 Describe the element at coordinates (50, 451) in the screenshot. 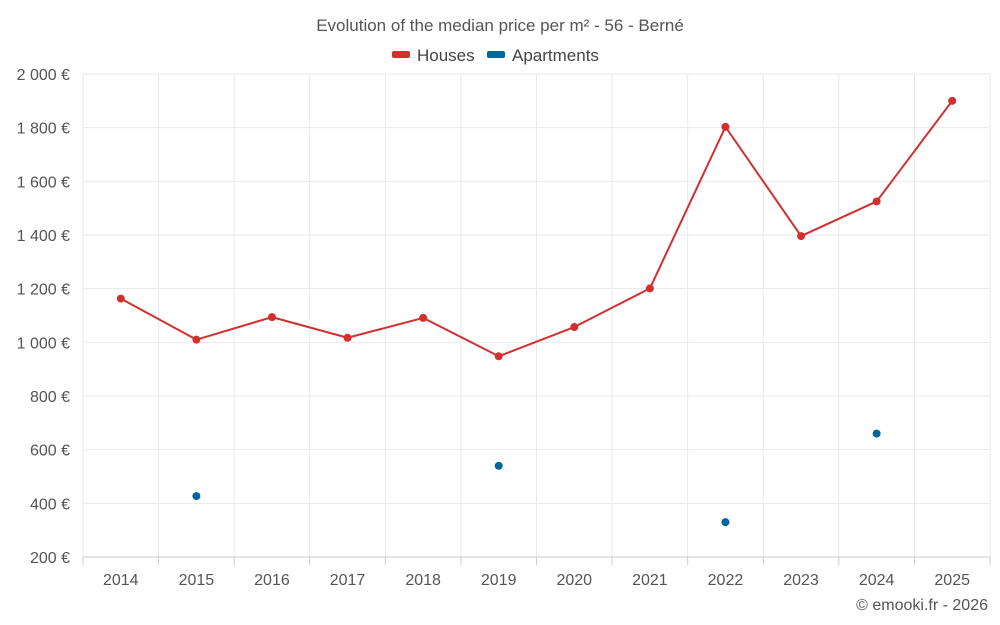

I see `y-tick-label: 600 €` at that location.